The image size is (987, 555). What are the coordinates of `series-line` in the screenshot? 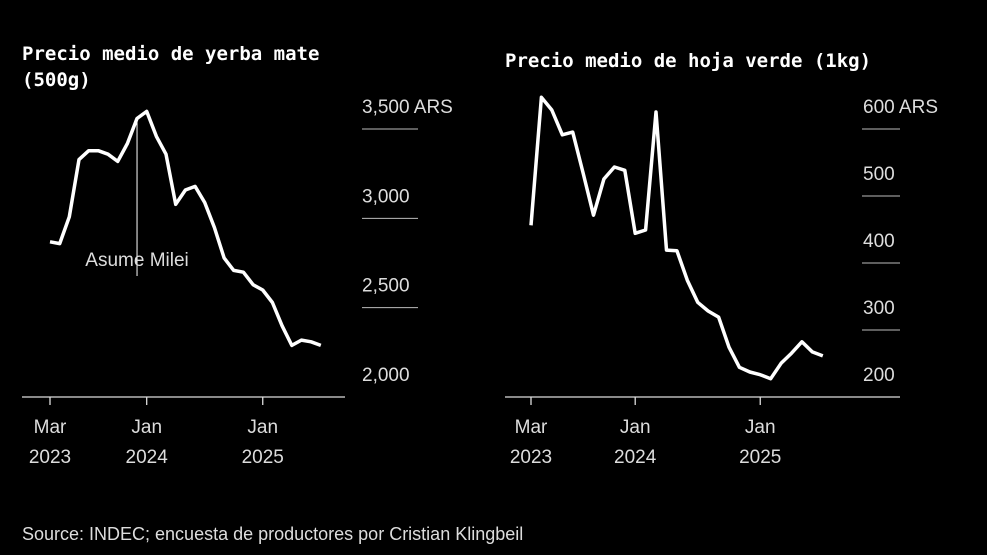 It's located at (185, 228).